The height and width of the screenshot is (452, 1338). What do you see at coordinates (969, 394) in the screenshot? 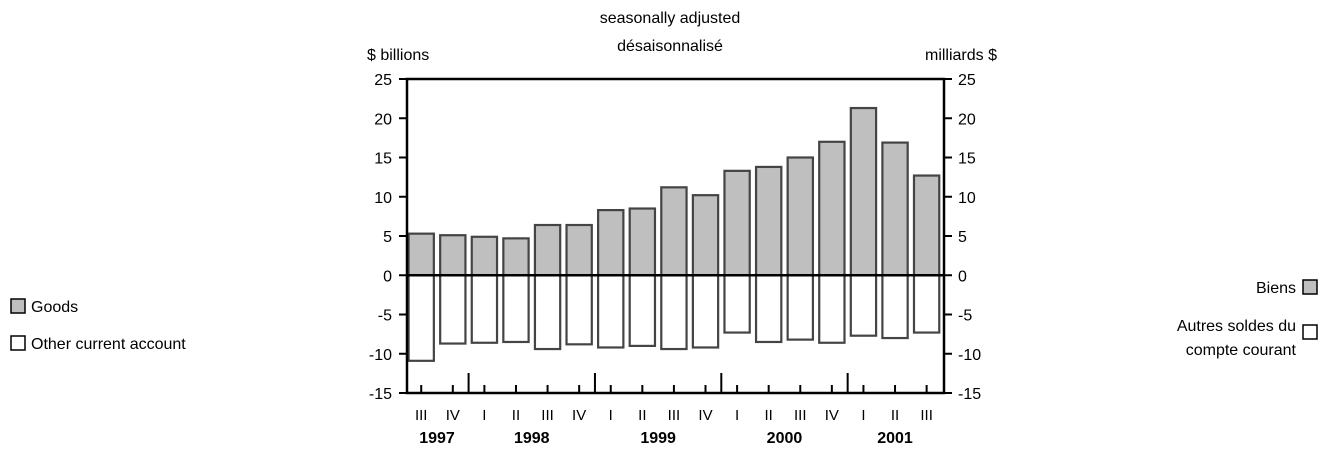
I see `y-tick-label-right: -15` at bounding box center [969, 394].